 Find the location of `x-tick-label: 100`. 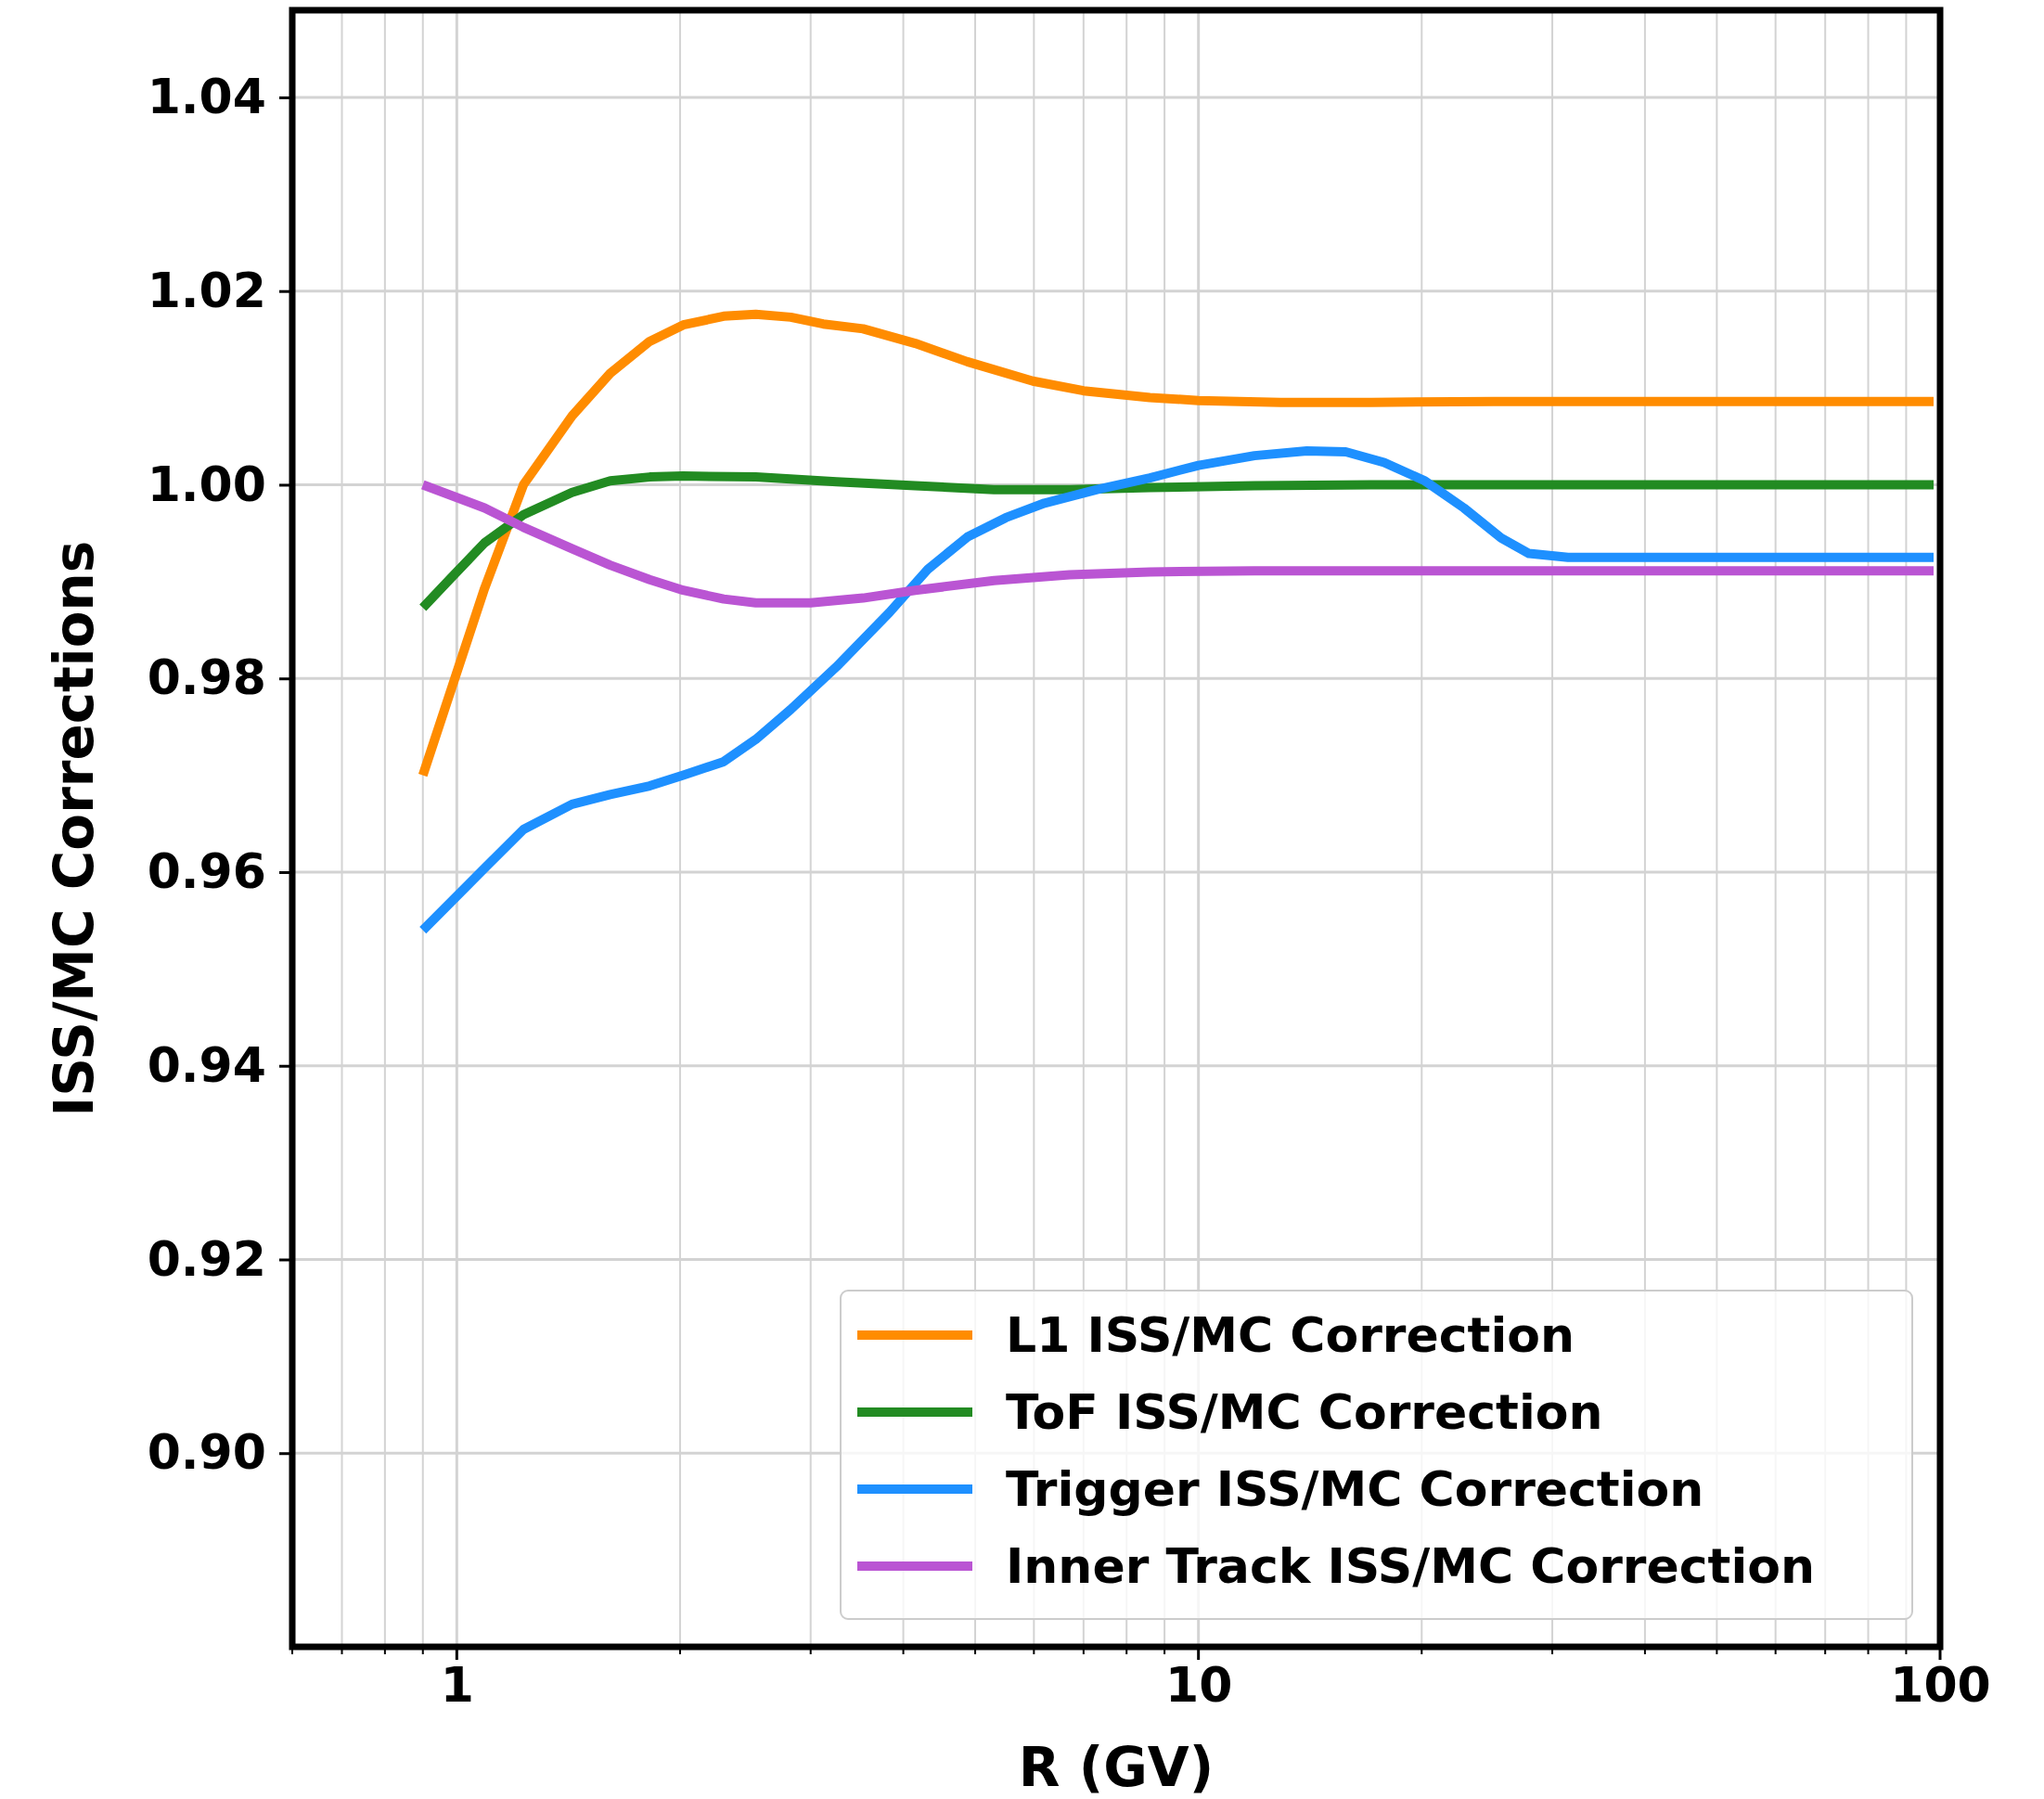

x-tick-label: 100 is located at coordinates (1940, 1684).